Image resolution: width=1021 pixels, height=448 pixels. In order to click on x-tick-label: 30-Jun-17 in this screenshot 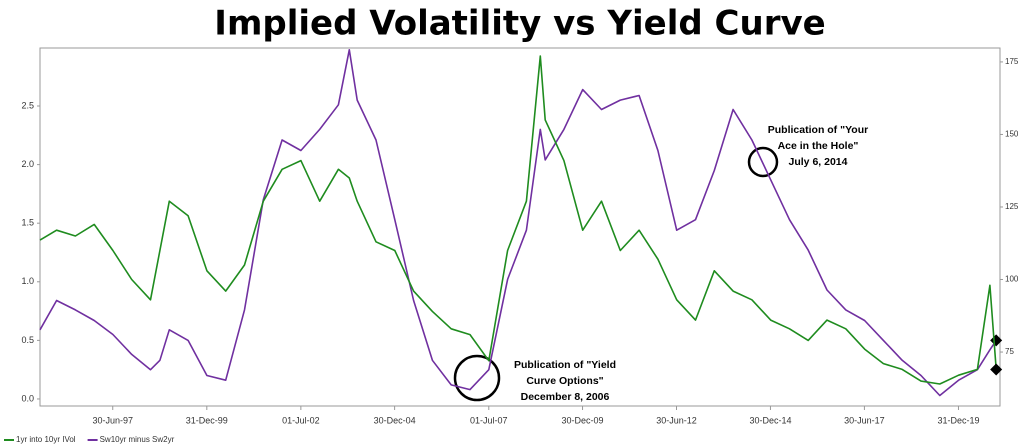, I will do `click(864, 420)`.